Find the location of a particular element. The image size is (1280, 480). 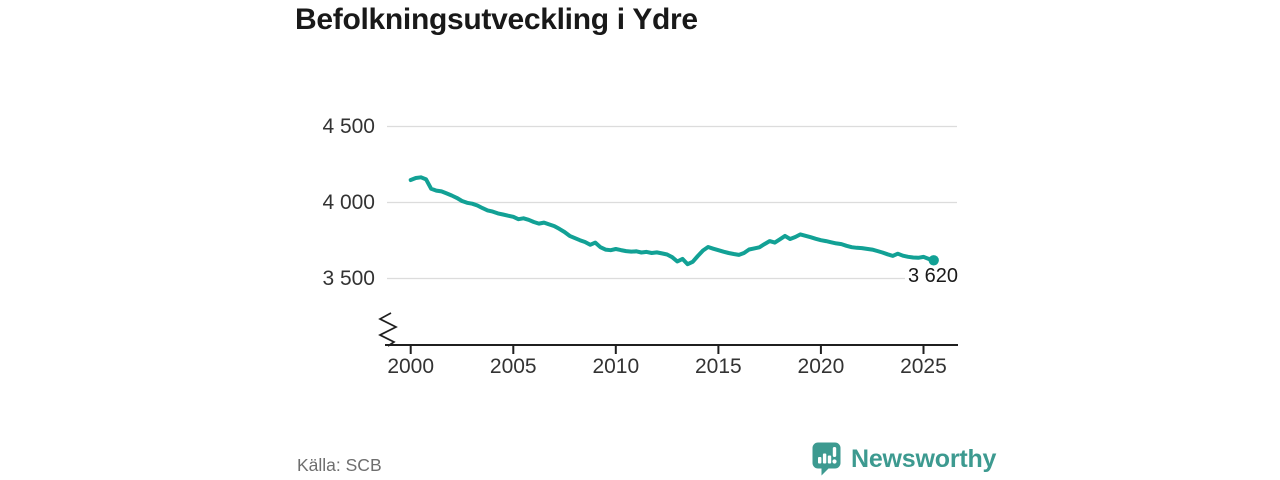

newsworthy-wordmark: Newsworthy is located at coordinates (924, 458).